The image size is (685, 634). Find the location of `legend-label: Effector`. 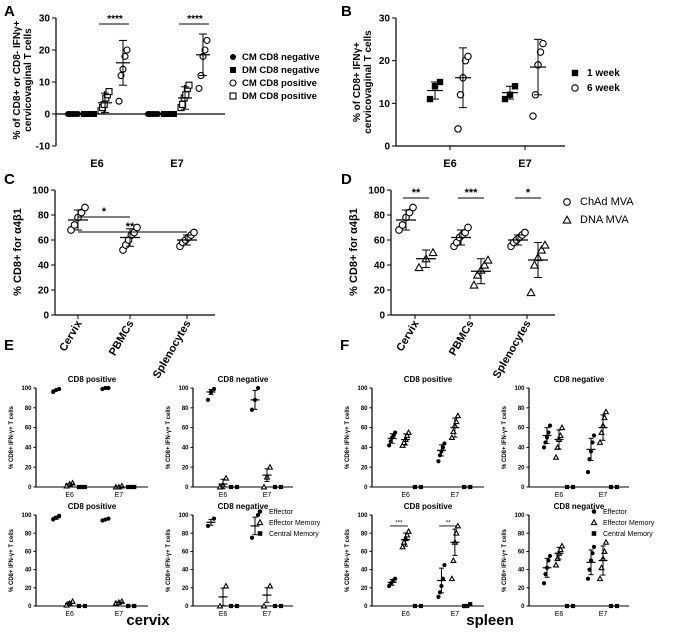

legend-label: Effector is located at coordinates (615, 512).